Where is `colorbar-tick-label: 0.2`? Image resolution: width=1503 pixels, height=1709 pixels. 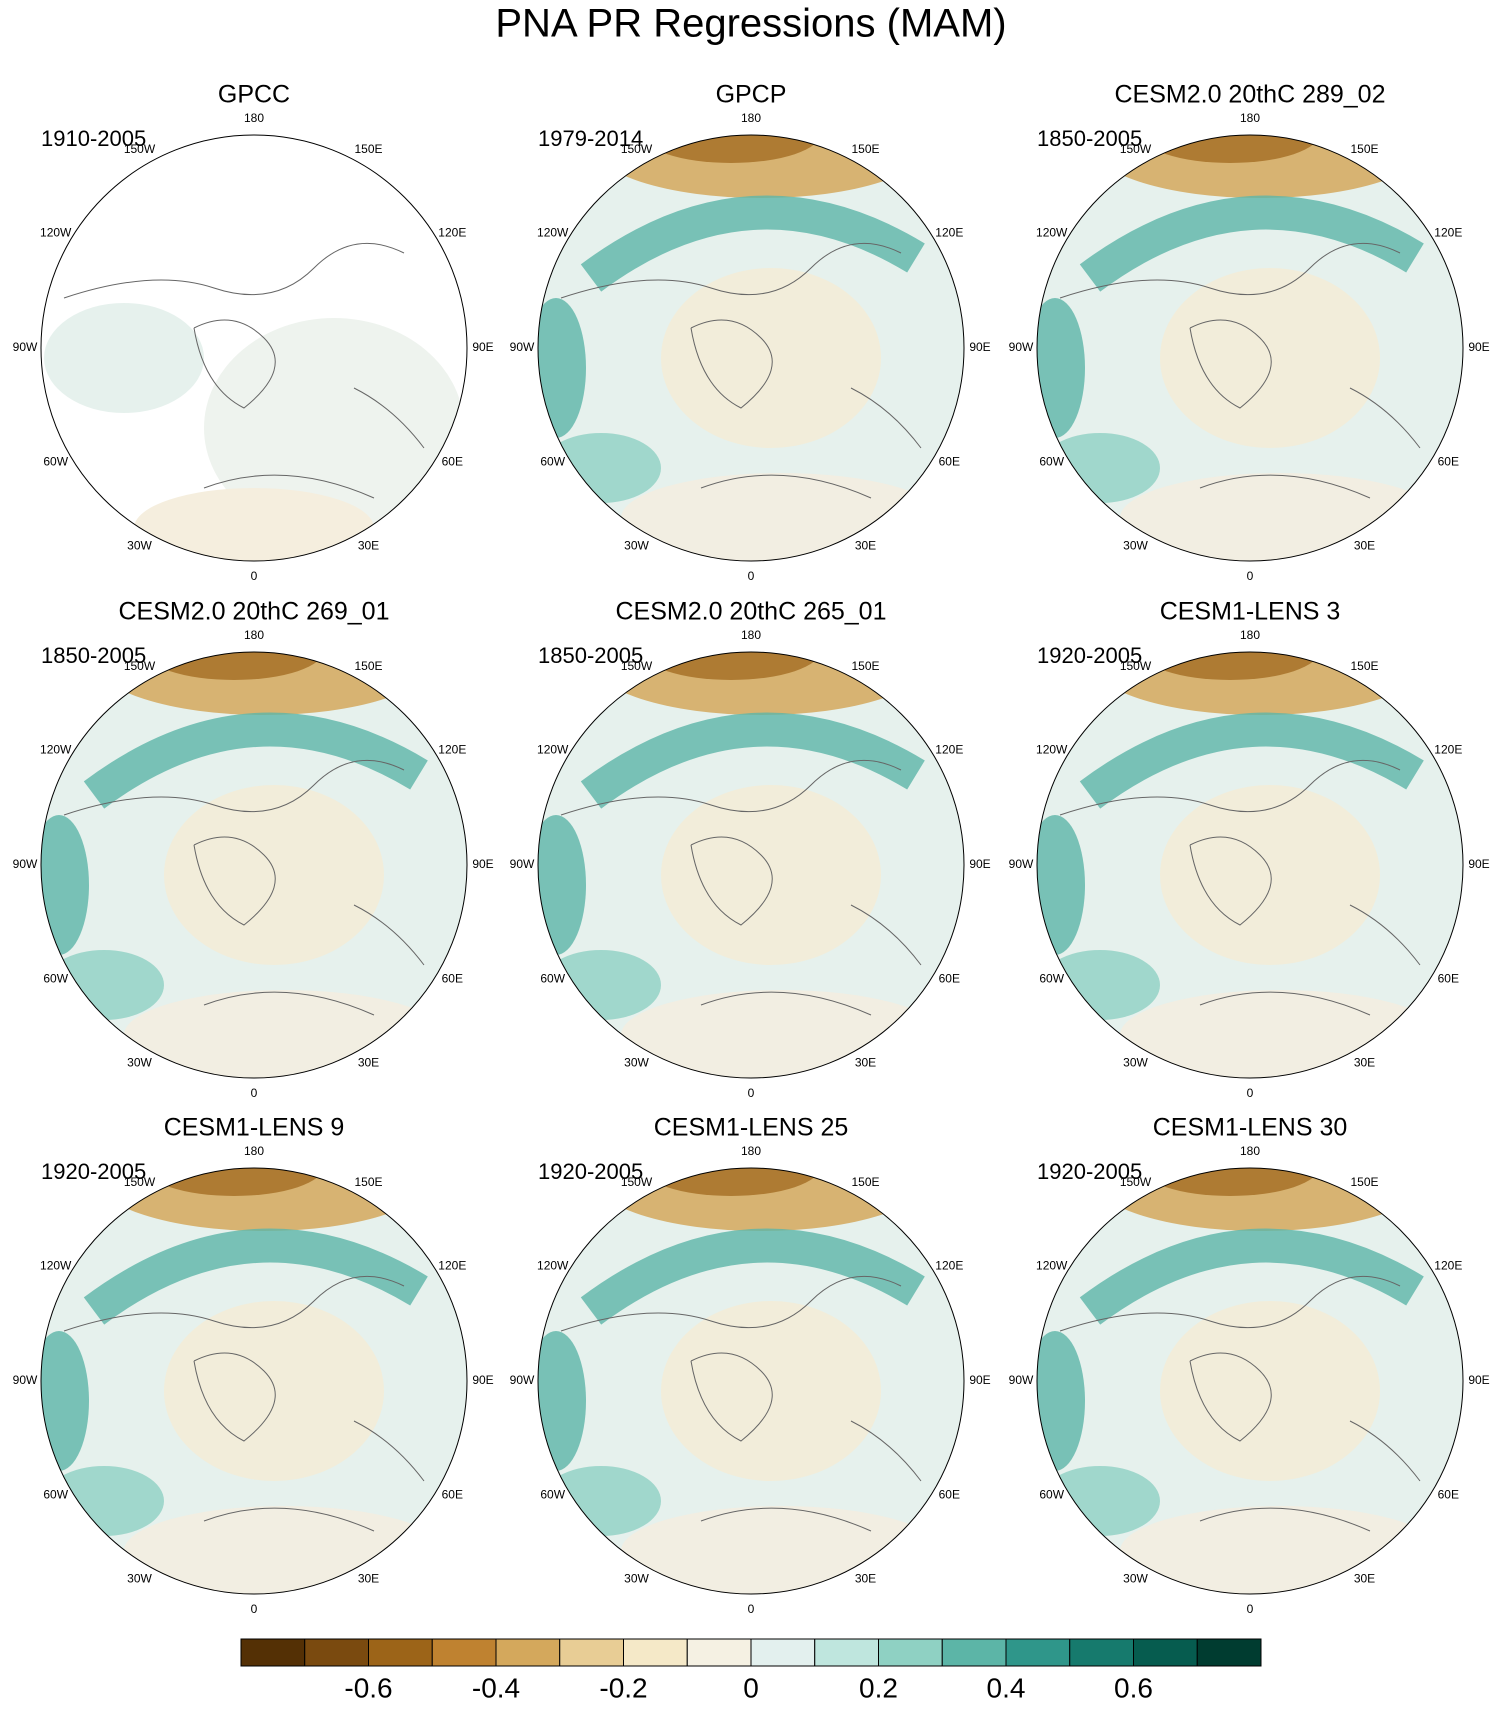
colorbar-tick-label: 0.2 is located at coordinates (878, 1687).